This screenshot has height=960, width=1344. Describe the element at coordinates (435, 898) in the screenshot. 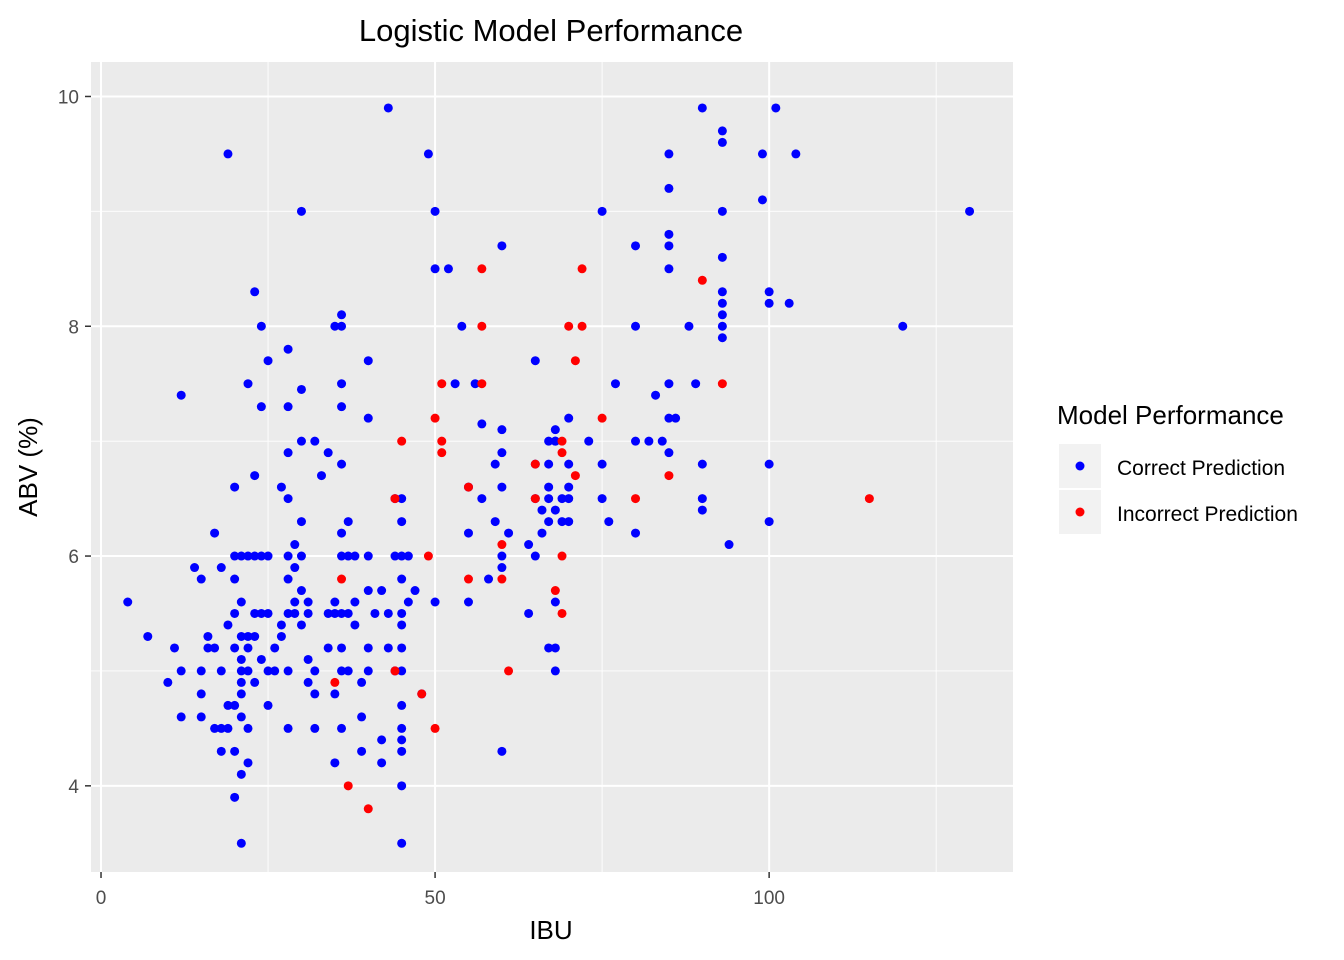

I see `x-tick-label: 50` at that location.